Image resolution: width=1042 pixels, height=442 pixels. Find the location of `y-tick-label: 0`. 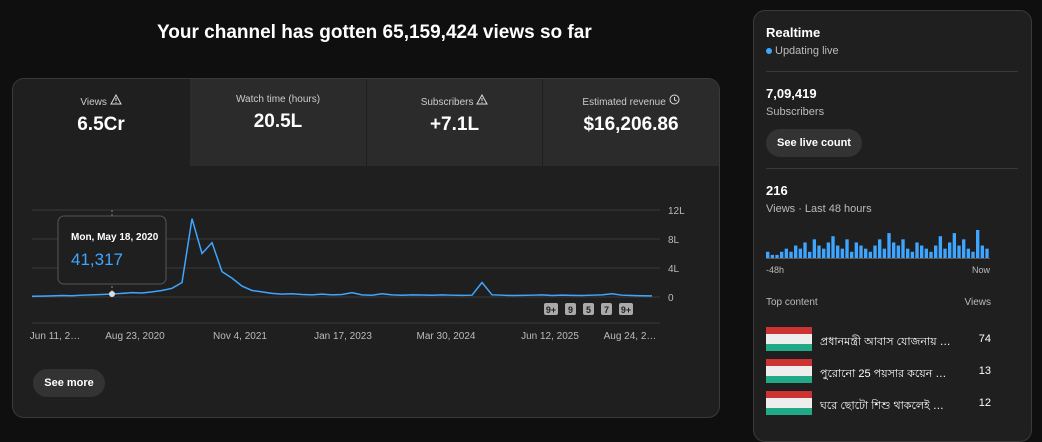

y-tick-label: 0 is located at coordinates (671, 298).